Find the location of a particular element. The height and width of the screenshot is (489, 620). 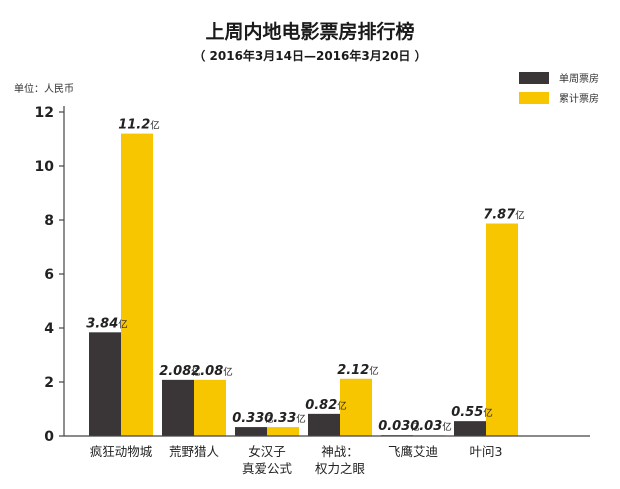

y-axis: 0 2 4 6 8 10 12 is located at coordinates (50, 275).